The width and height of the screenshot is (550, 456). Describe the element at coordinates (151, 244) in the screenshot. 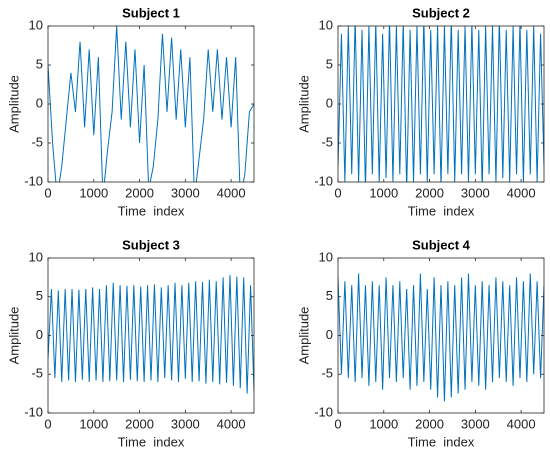

I see `chart-title: Subject 3` at that location.